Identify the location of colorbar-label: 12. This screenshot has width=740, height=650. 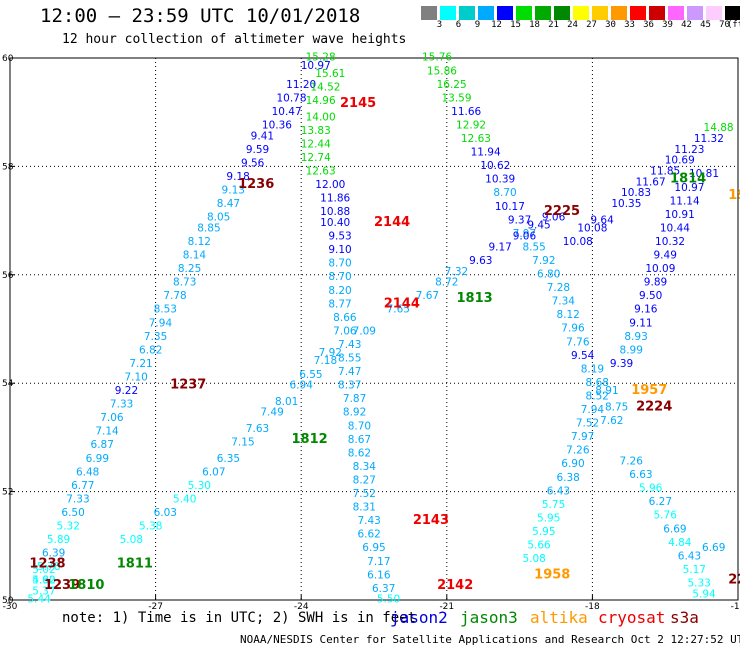
(496, 25).